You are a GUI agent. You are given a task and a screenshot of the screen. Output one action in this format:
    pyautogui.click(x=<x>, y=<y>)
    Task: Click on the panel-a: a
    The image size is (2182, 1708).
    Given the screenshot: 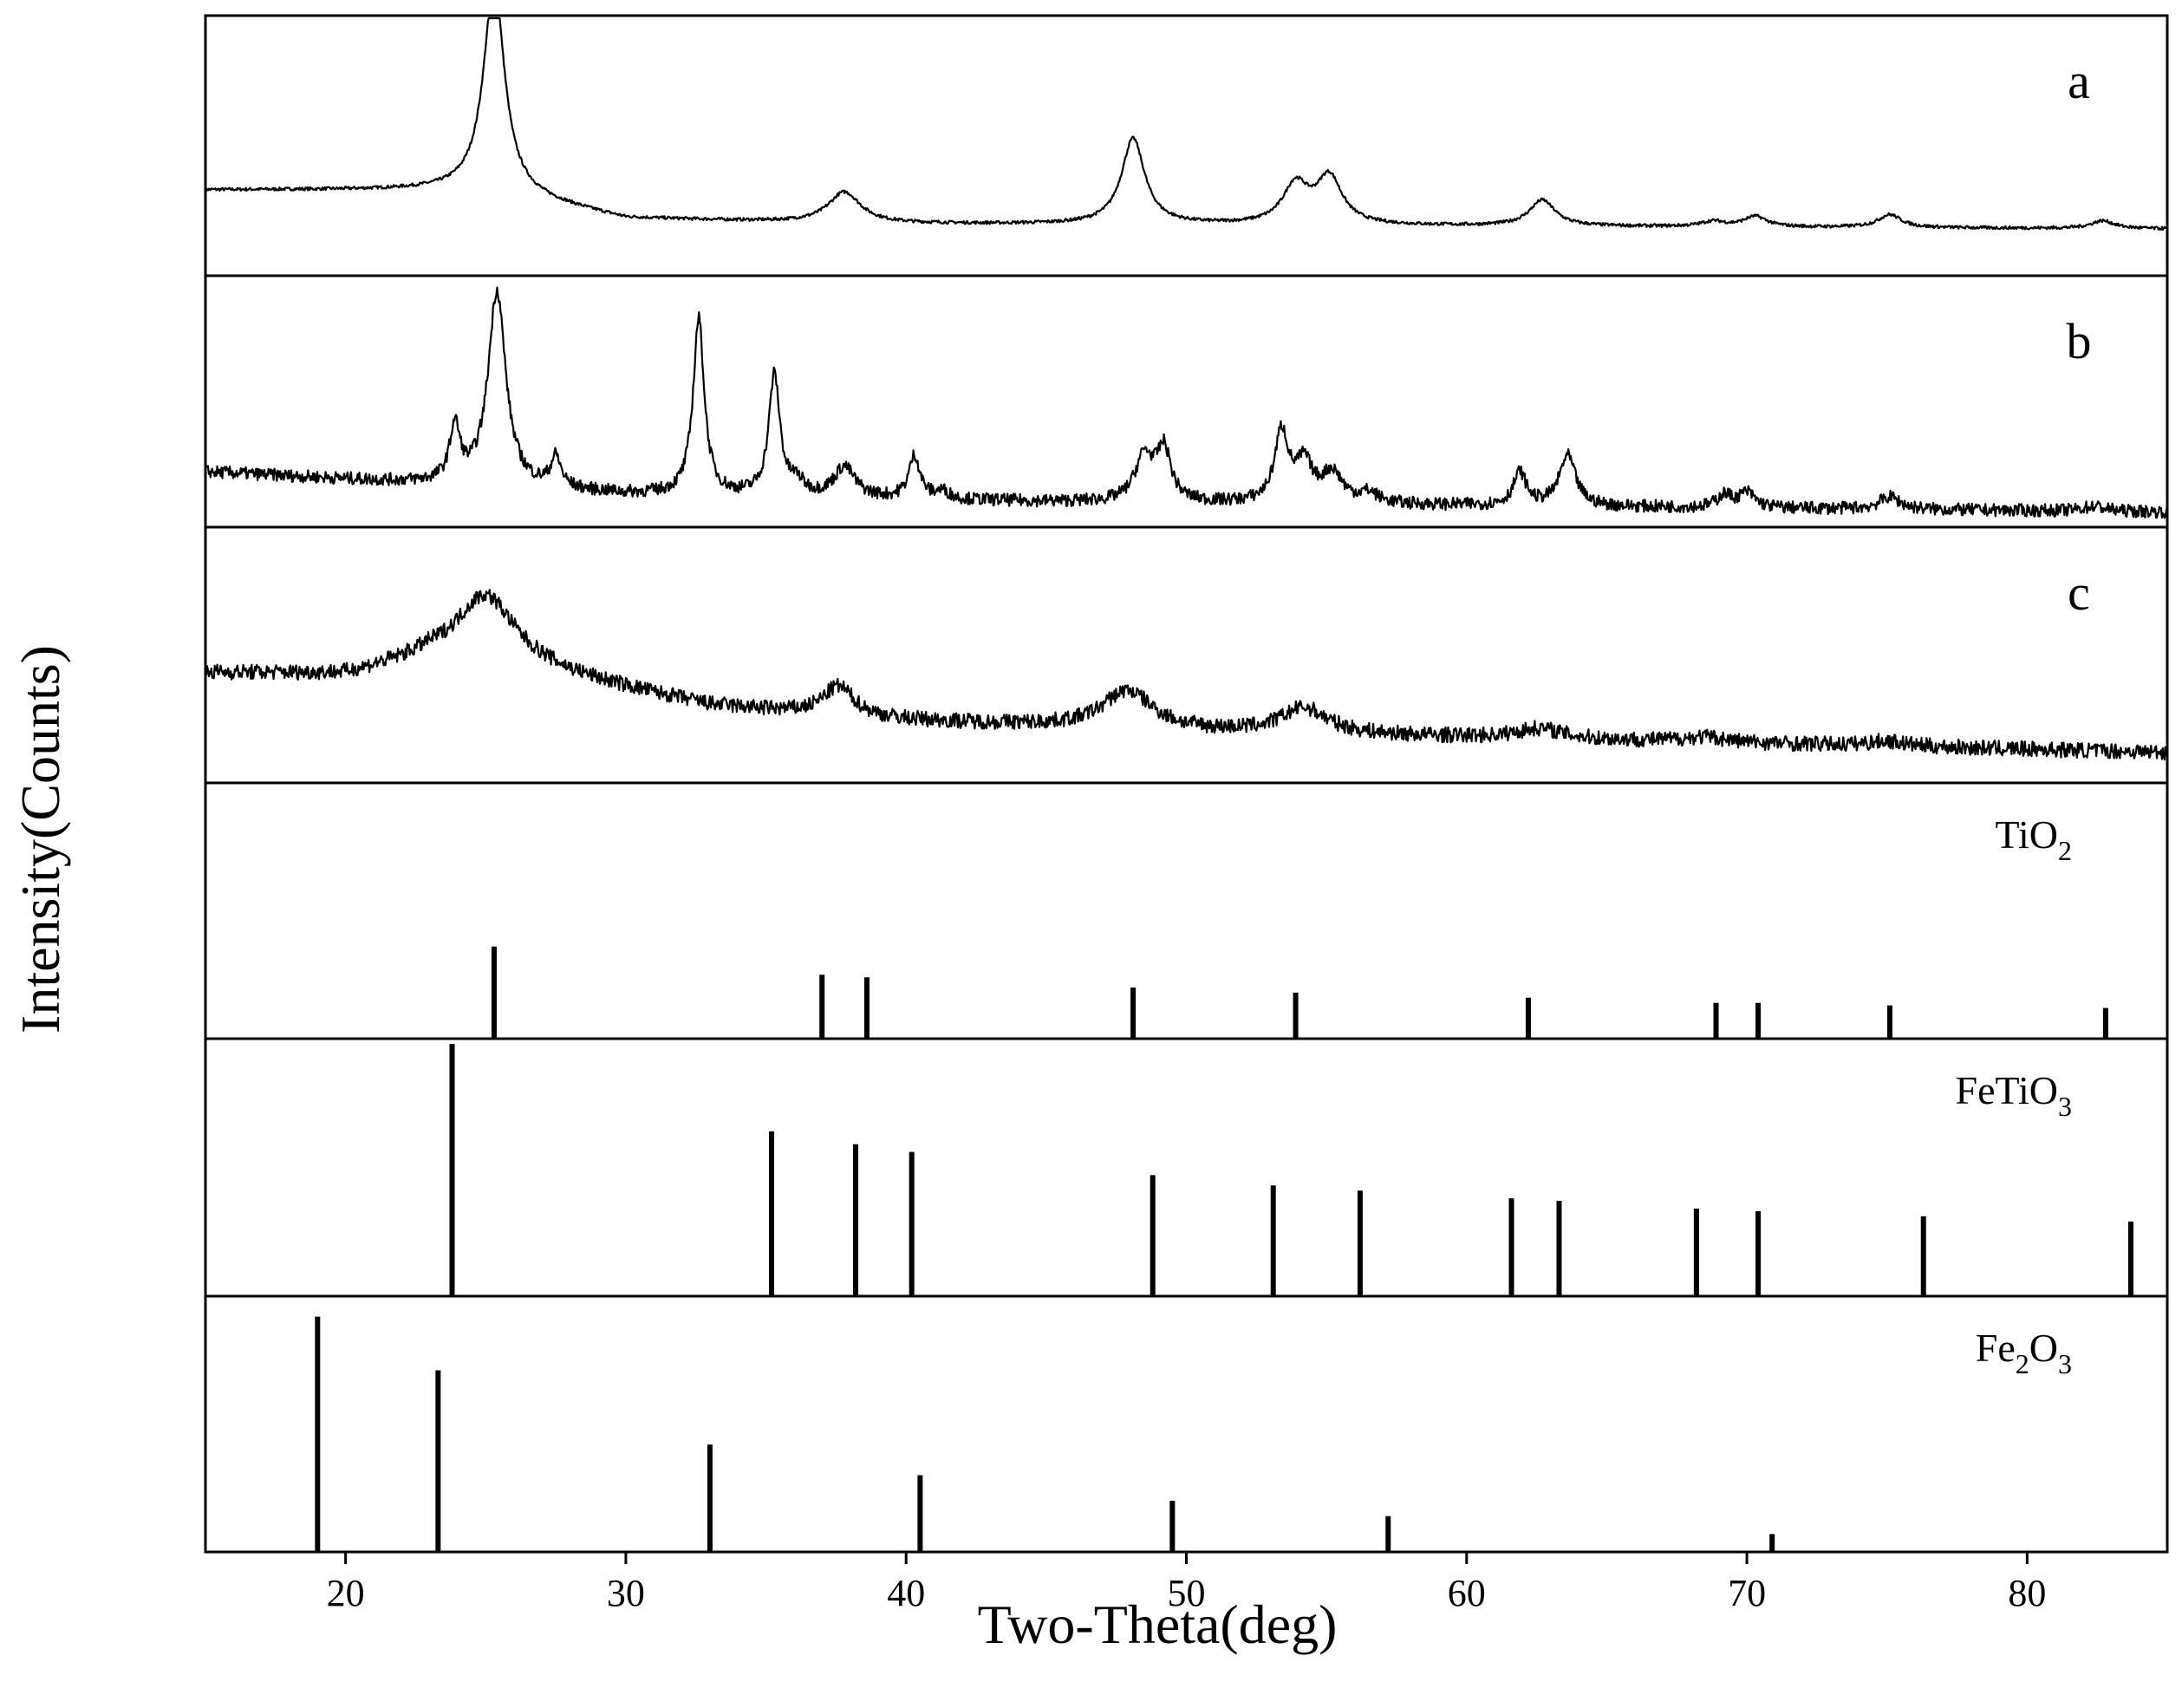 What is the action you would take?
    pyautogui.click(x=1187, y=145)
    